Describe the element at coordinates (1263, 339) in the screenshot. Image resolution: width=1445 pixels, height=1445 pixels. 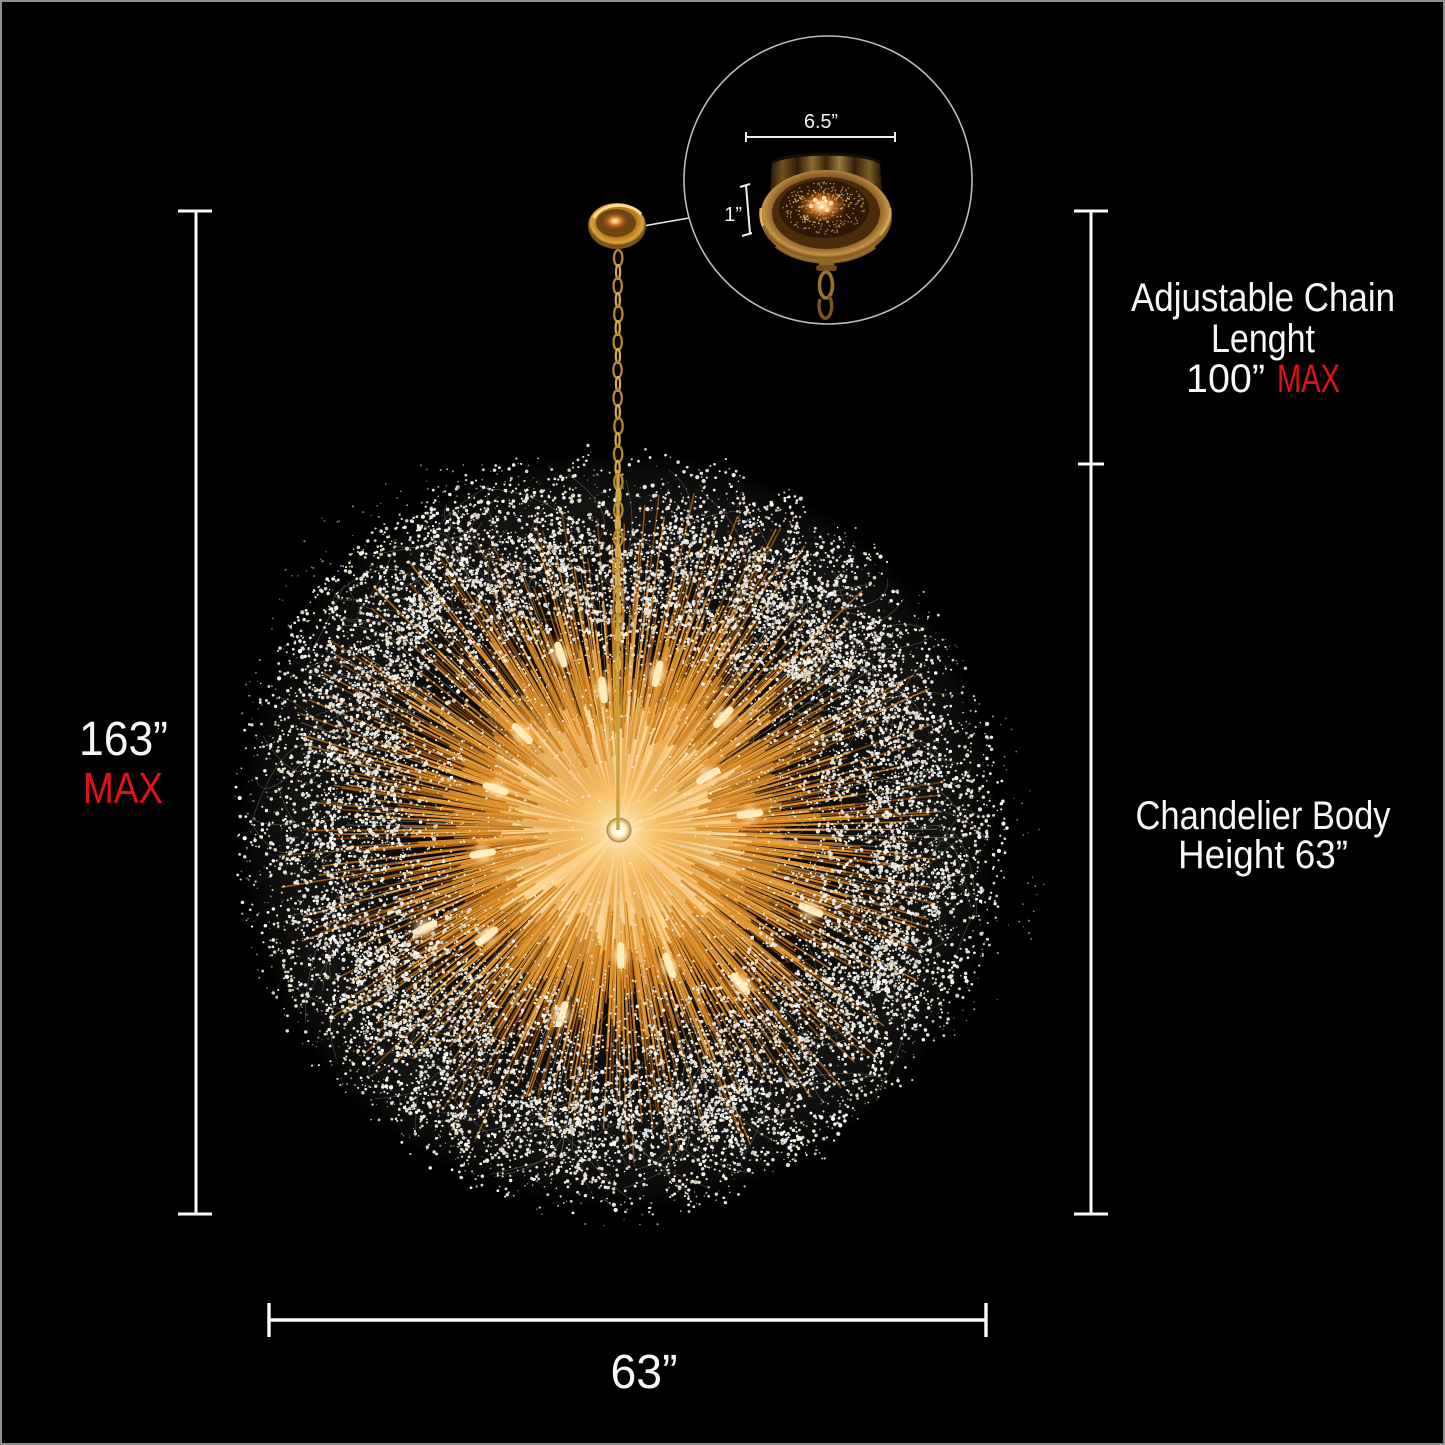
I see `svg-text: Lenght` at that location.